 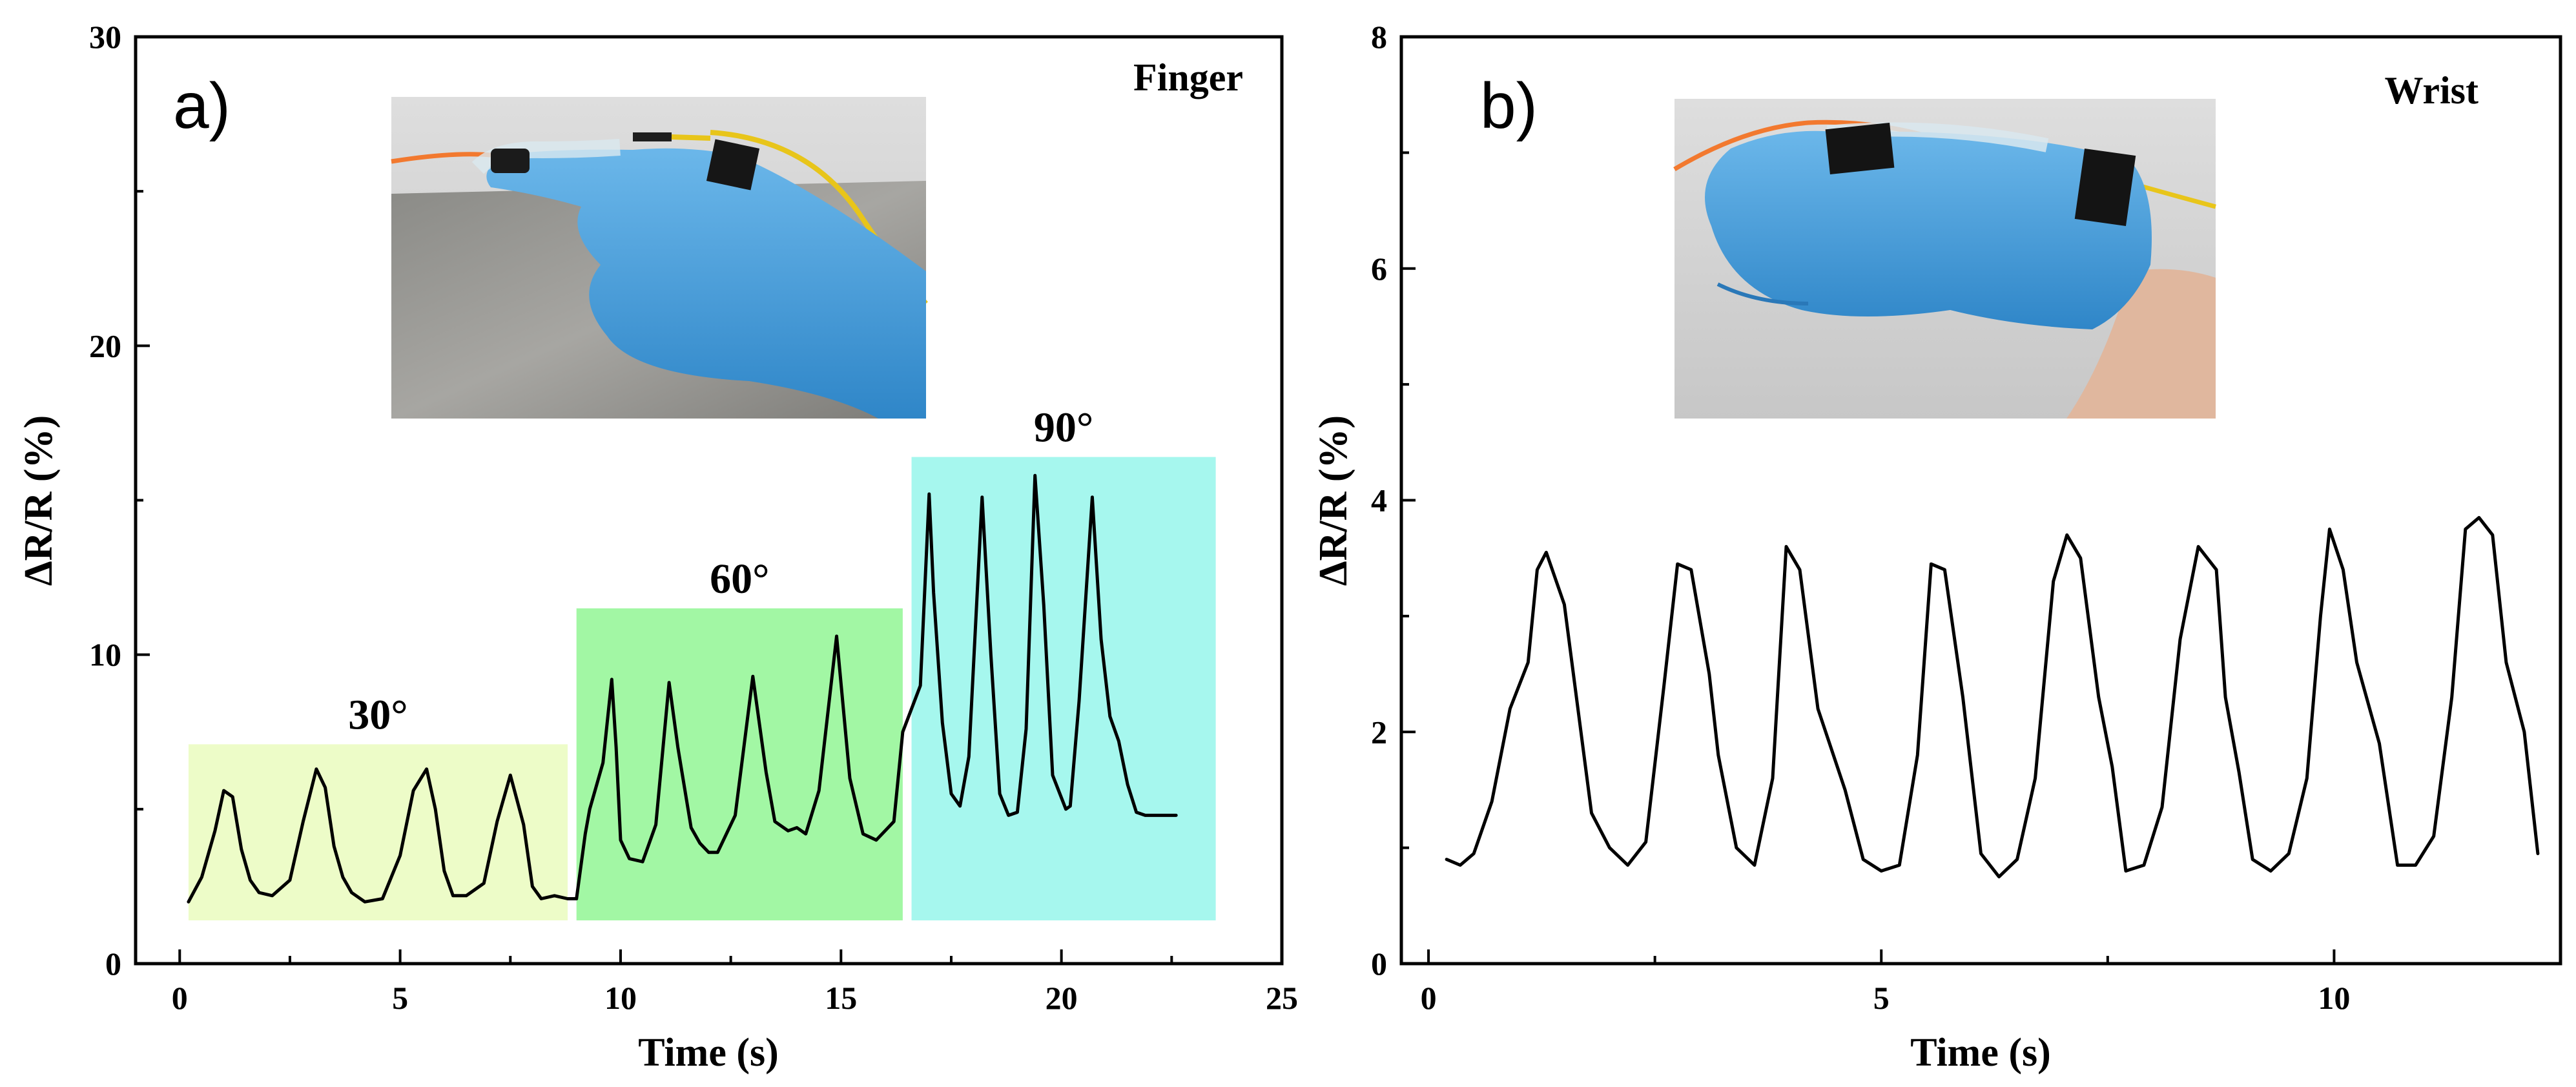 I want to click on y-ticks: 0 2 4 6 8, so click(x=1393, y=500).